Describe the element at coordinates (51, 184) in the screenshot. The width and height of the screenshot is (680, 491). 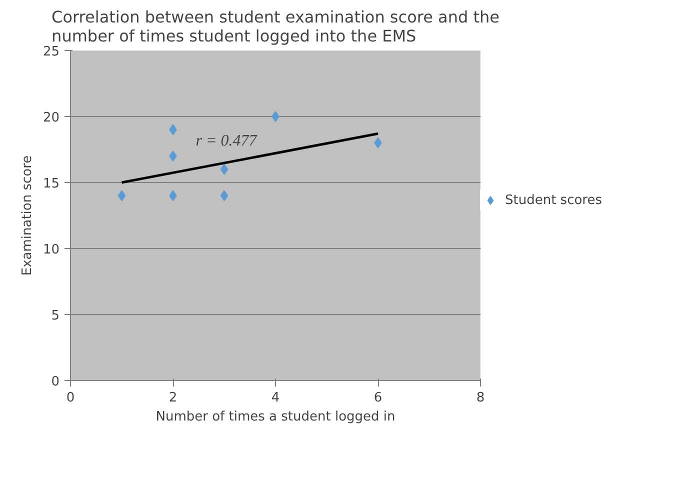
I see `y-tick-label: 15` at that location.